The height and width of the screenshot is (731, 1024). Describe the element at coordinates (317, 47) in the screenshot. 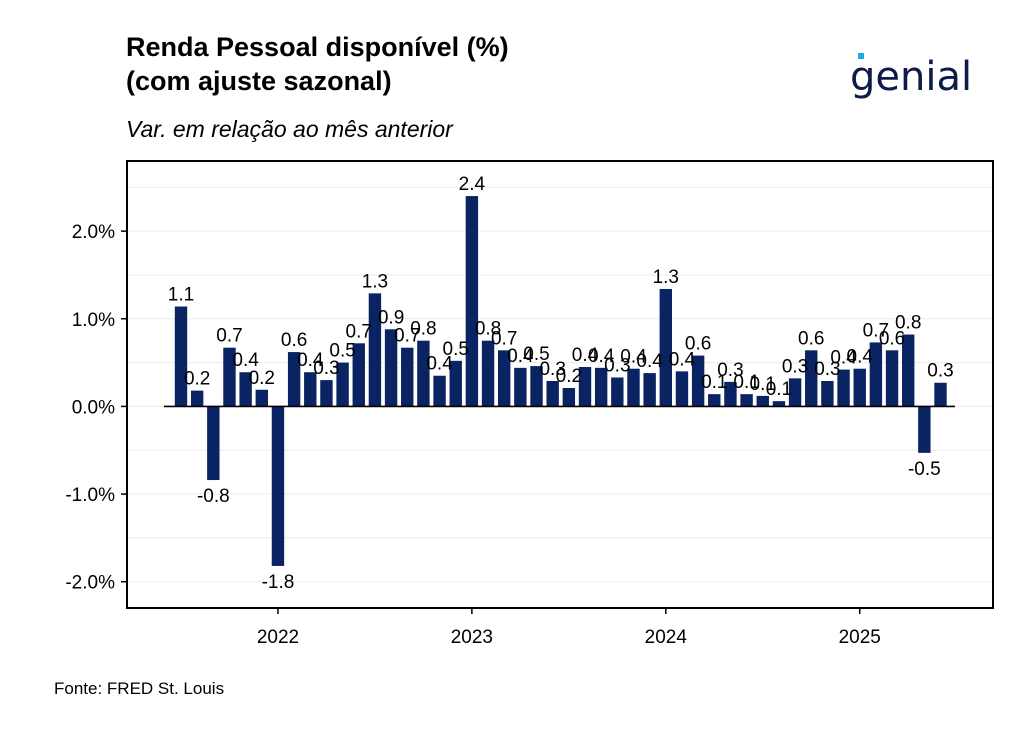

I see `chart-title-line1: Renda Pessoal disponível (%)` at that location.